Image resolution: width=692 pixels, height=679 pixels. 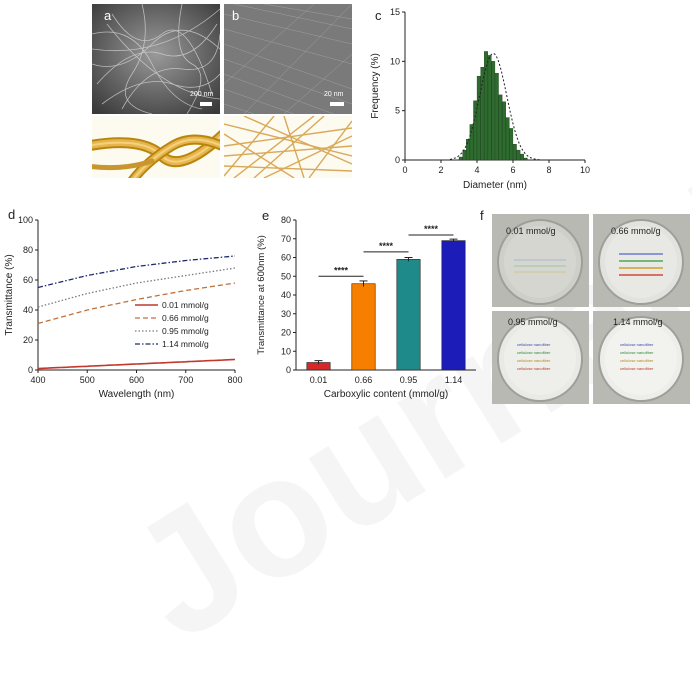 What do you see at coordinates (28, 340) in the screenshot?
I see `d-y-tick-label: 20` at bounding box center [28, 340].